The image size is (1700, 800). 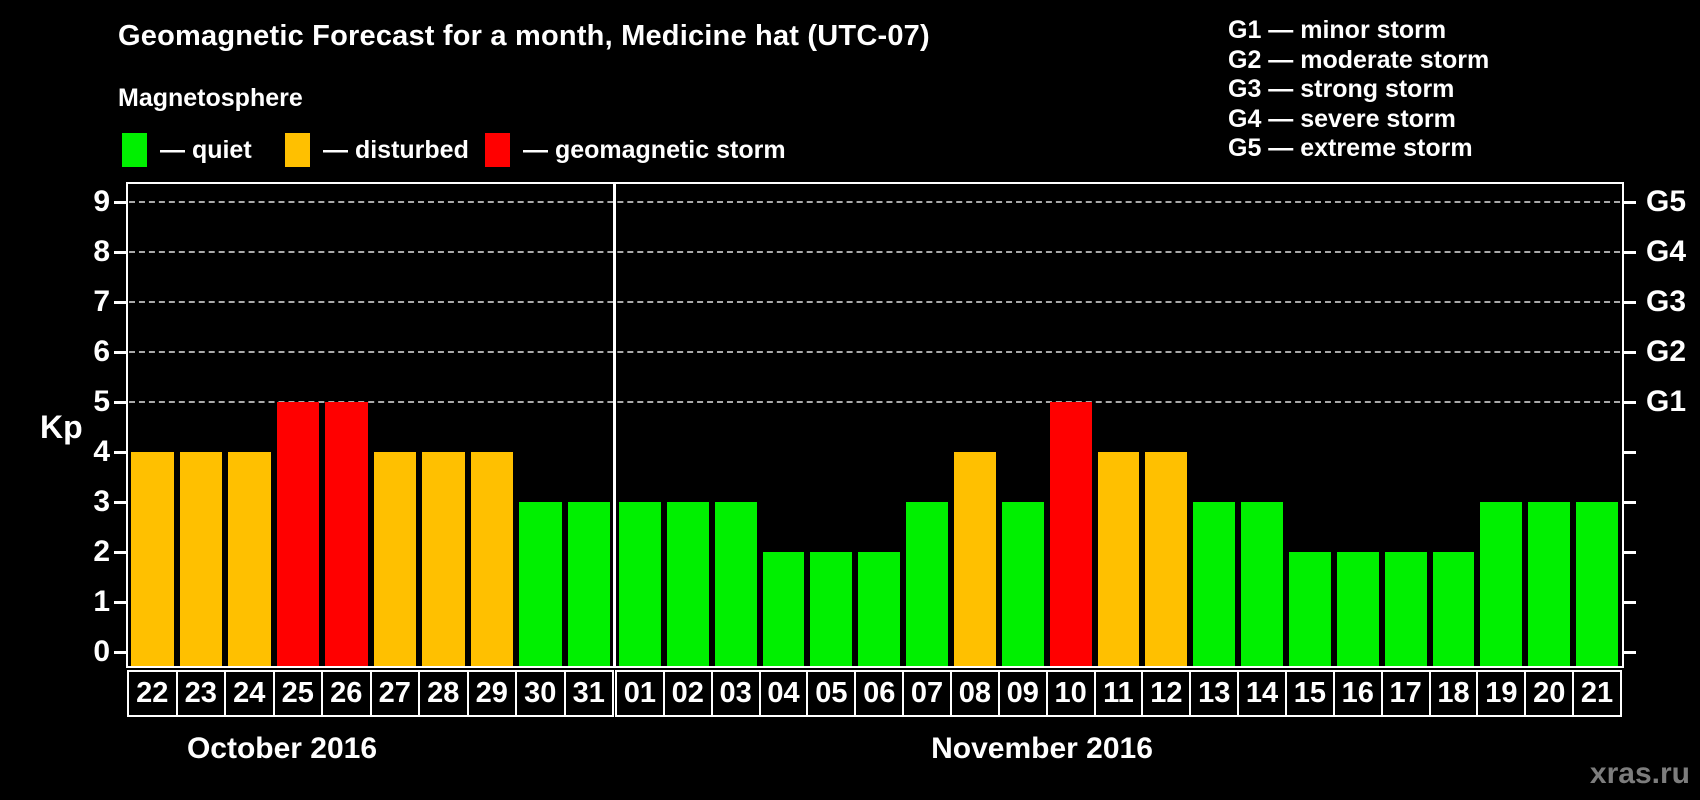 I want to click on gridline-kp7, so click(x=874, y=302).